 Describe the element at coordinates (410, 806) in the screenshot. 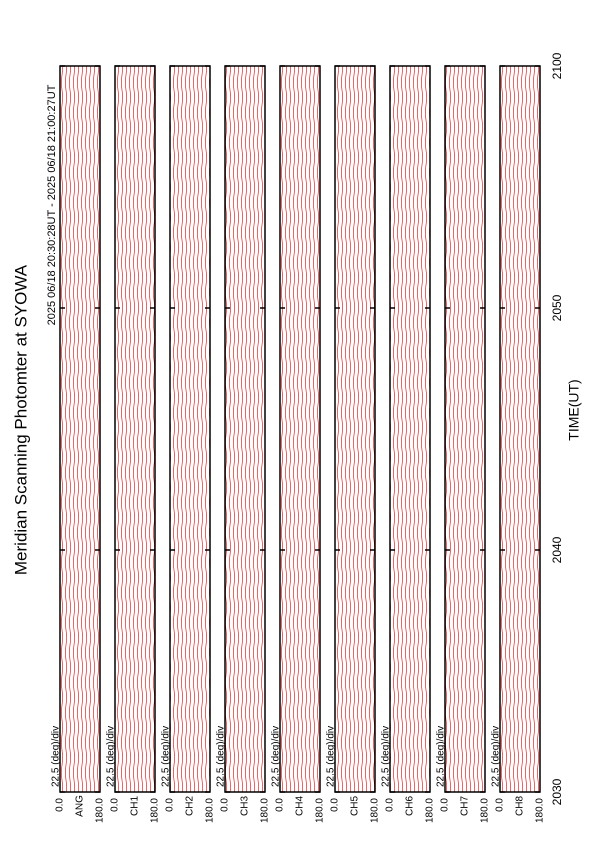

I see `panel-label: CH6` at that location.